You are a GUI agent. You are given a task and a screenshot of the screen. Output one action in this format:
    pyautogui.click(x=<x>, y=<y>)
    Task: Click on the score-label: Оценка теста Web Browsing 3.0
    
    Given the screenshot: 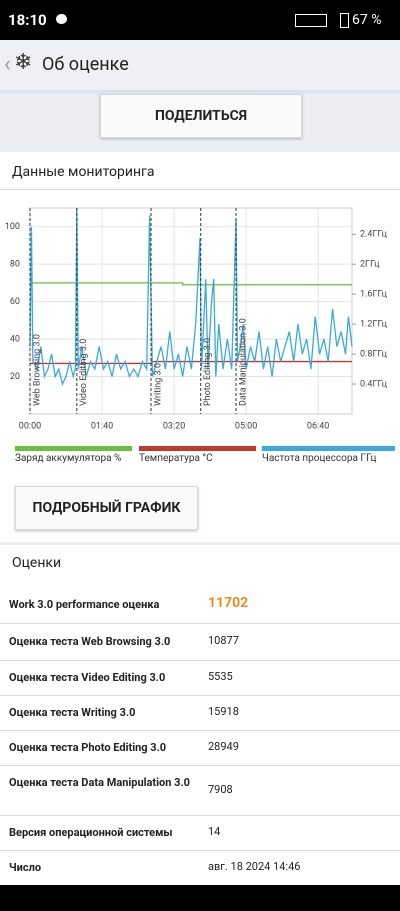 What is the action you would take?
    pyautogui.click(x=90, y=641)
    